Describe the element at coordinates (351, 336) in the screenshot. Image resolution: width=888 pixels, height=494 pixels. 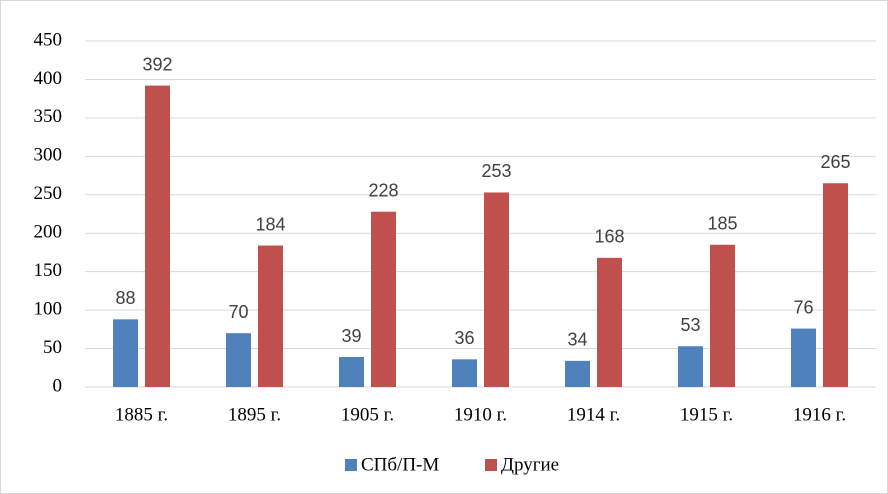
I see `data-label: 39` at that location.